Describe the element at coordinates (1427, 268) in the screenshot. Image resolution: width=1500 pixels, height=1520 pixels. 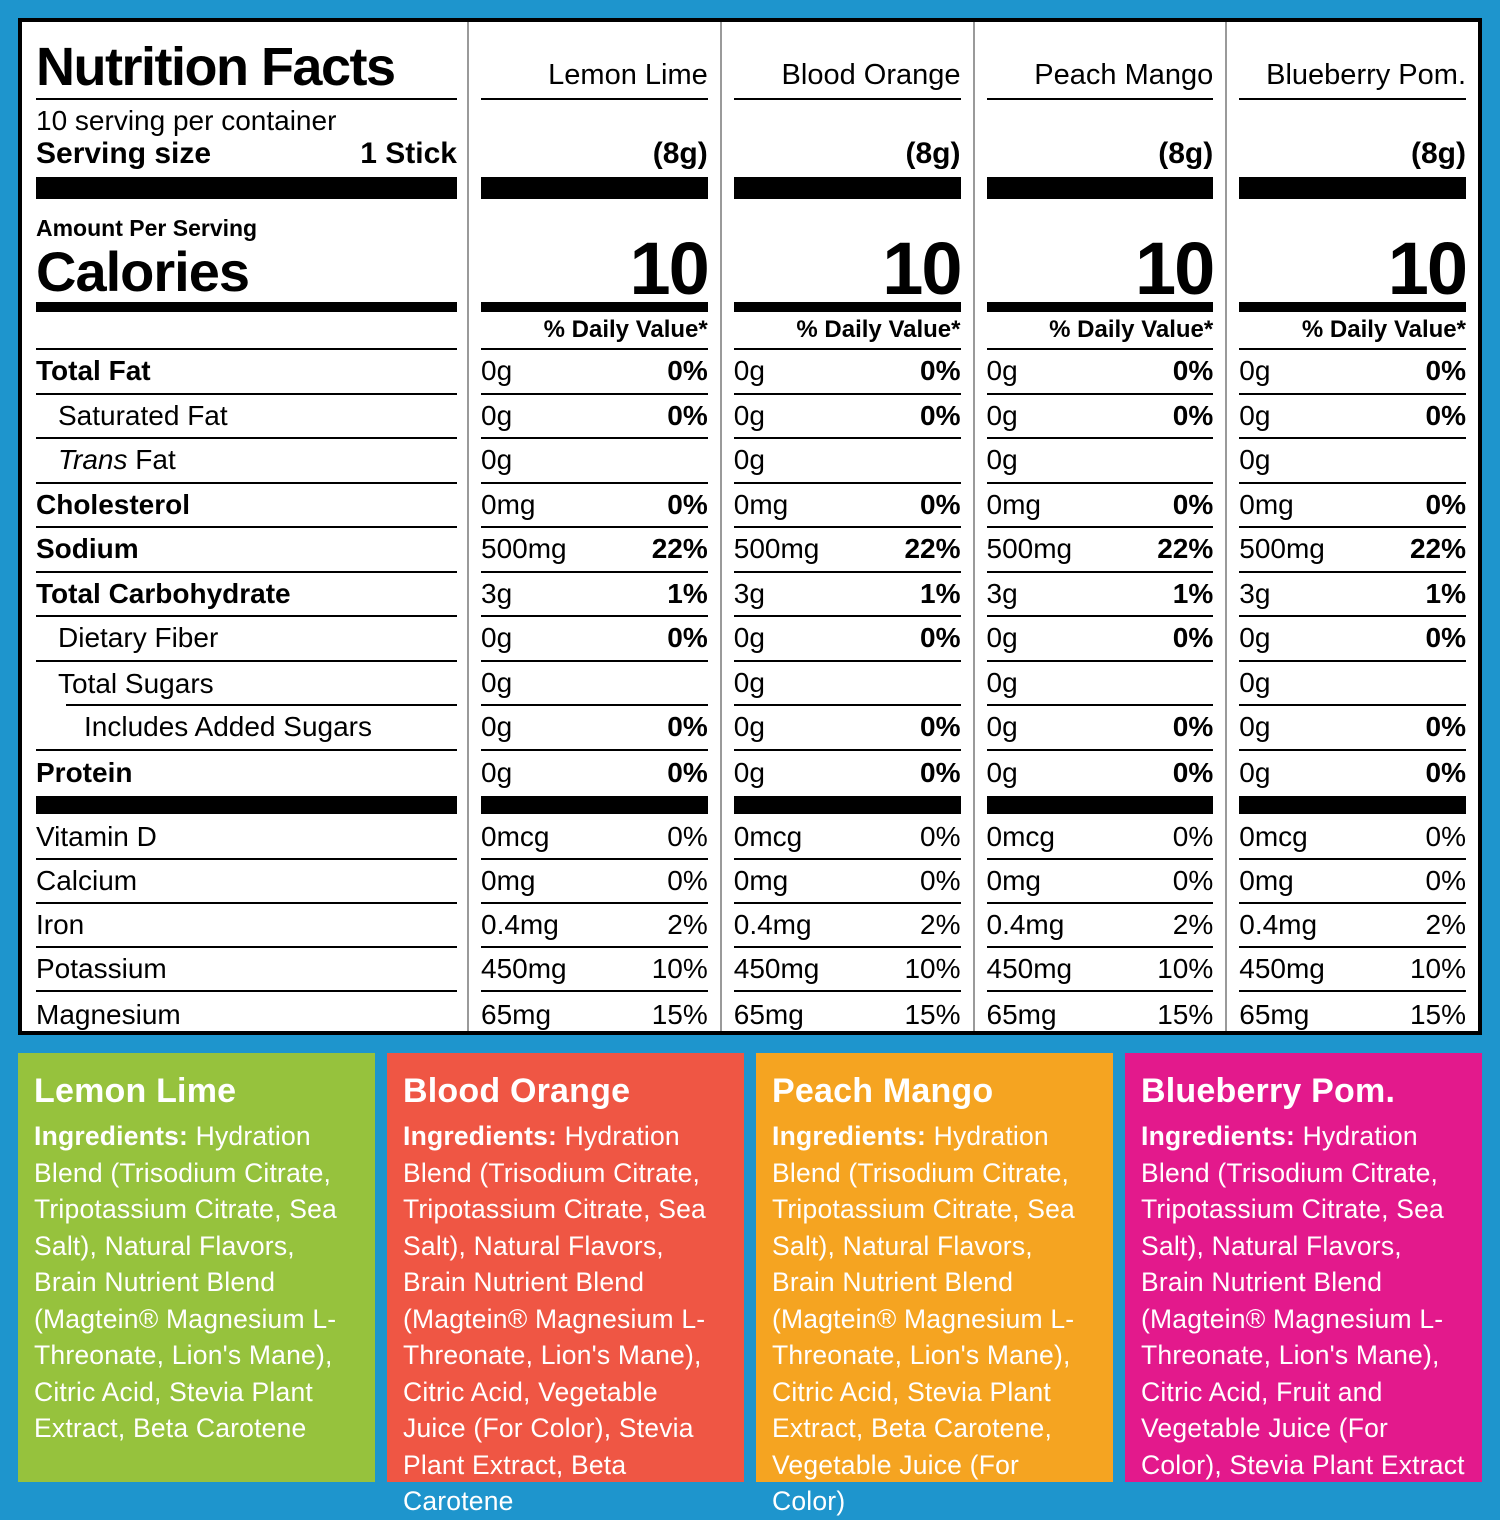
I see `calories-value-blueberry-pom: 10` at that location.